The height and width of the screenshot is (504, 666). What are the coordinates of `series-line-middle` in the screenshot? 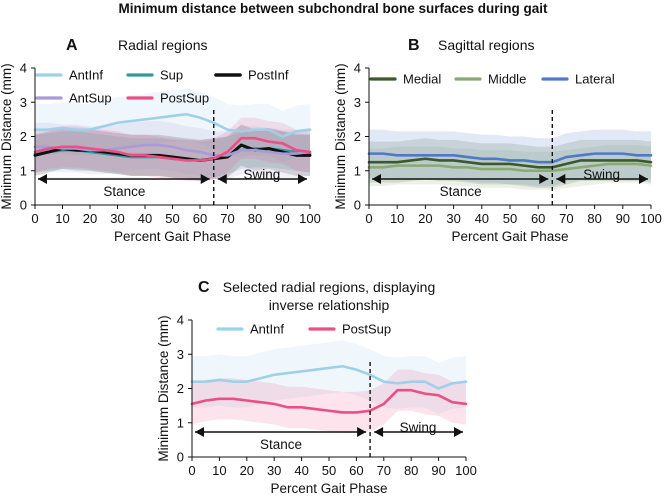 It's located at (510, 167).